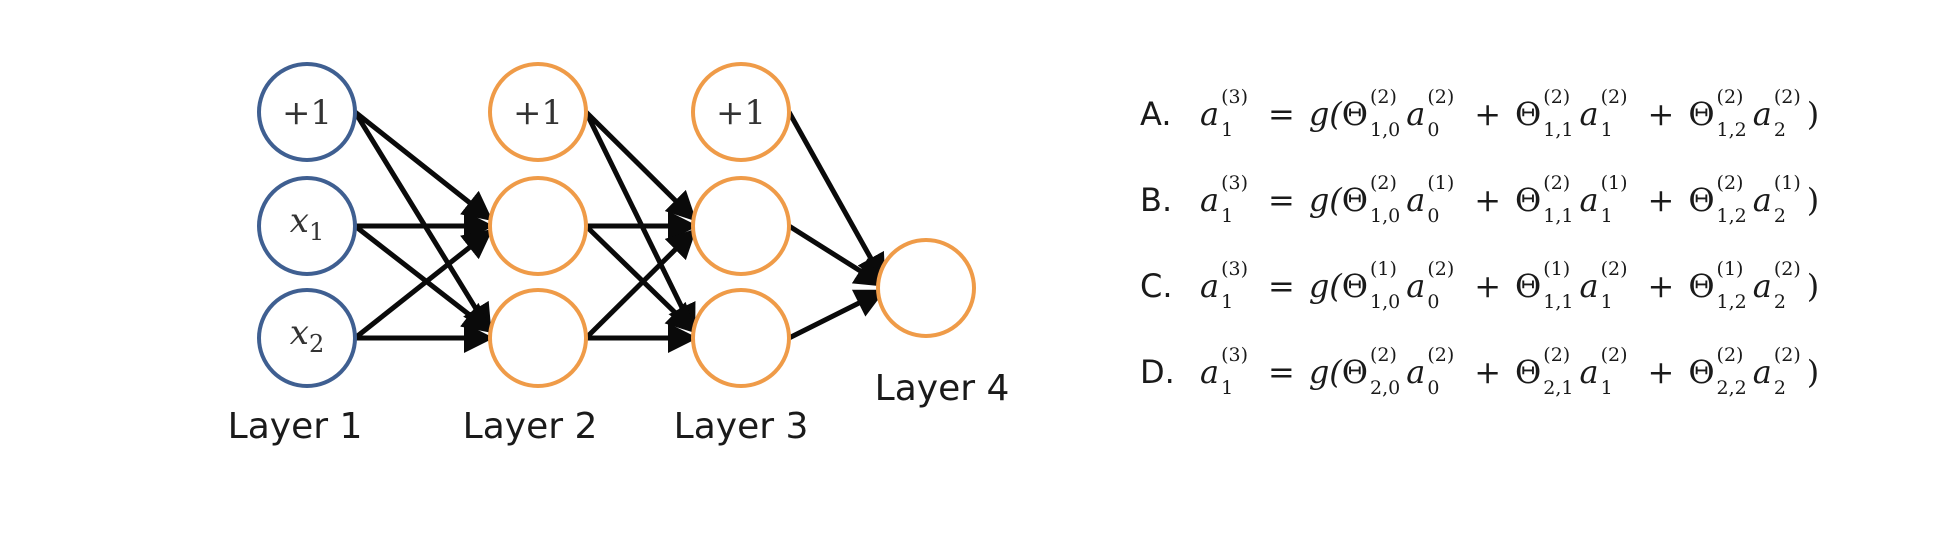 The width and height of the screenshot is (1940, 540). I want to click on layer3-node-bias: +1, so click(741, 112).